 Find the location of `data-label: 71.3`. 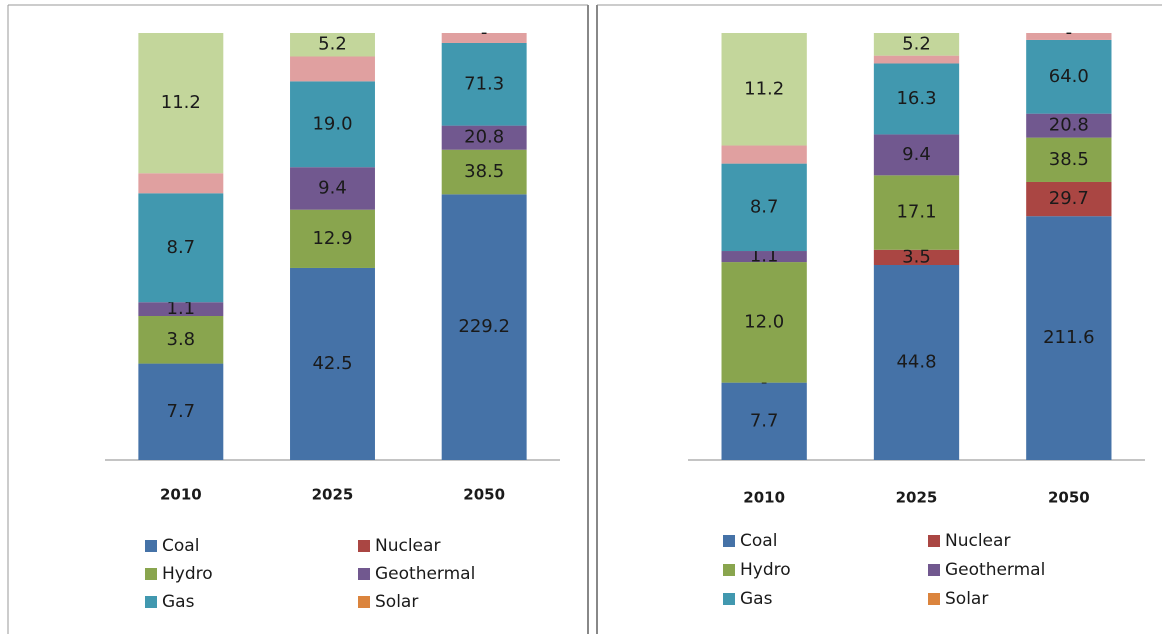

data-label: 71.3 is located at coordinates (484, 83).